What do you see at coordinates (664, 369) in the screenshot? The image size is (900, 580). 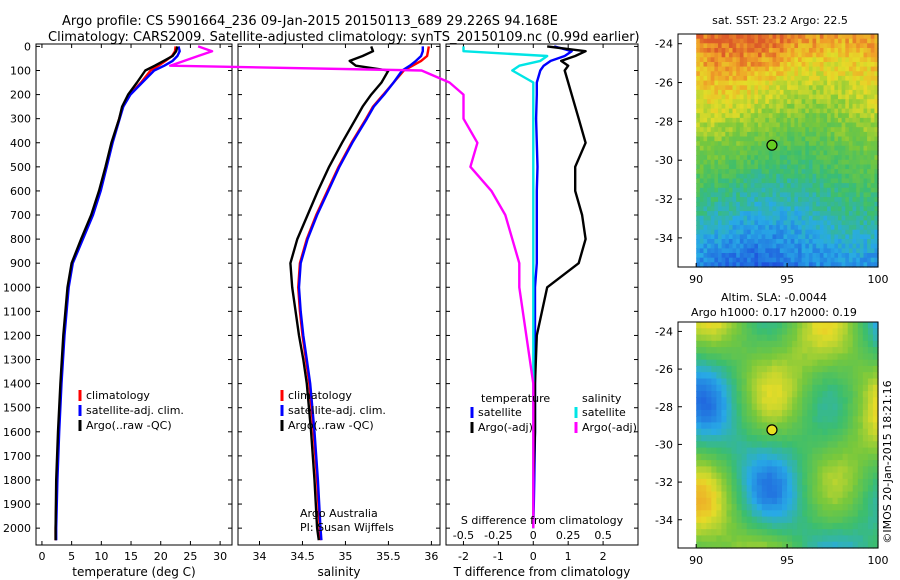 I see `map-y-tick-label: -26` at bounding box center [664, 369].